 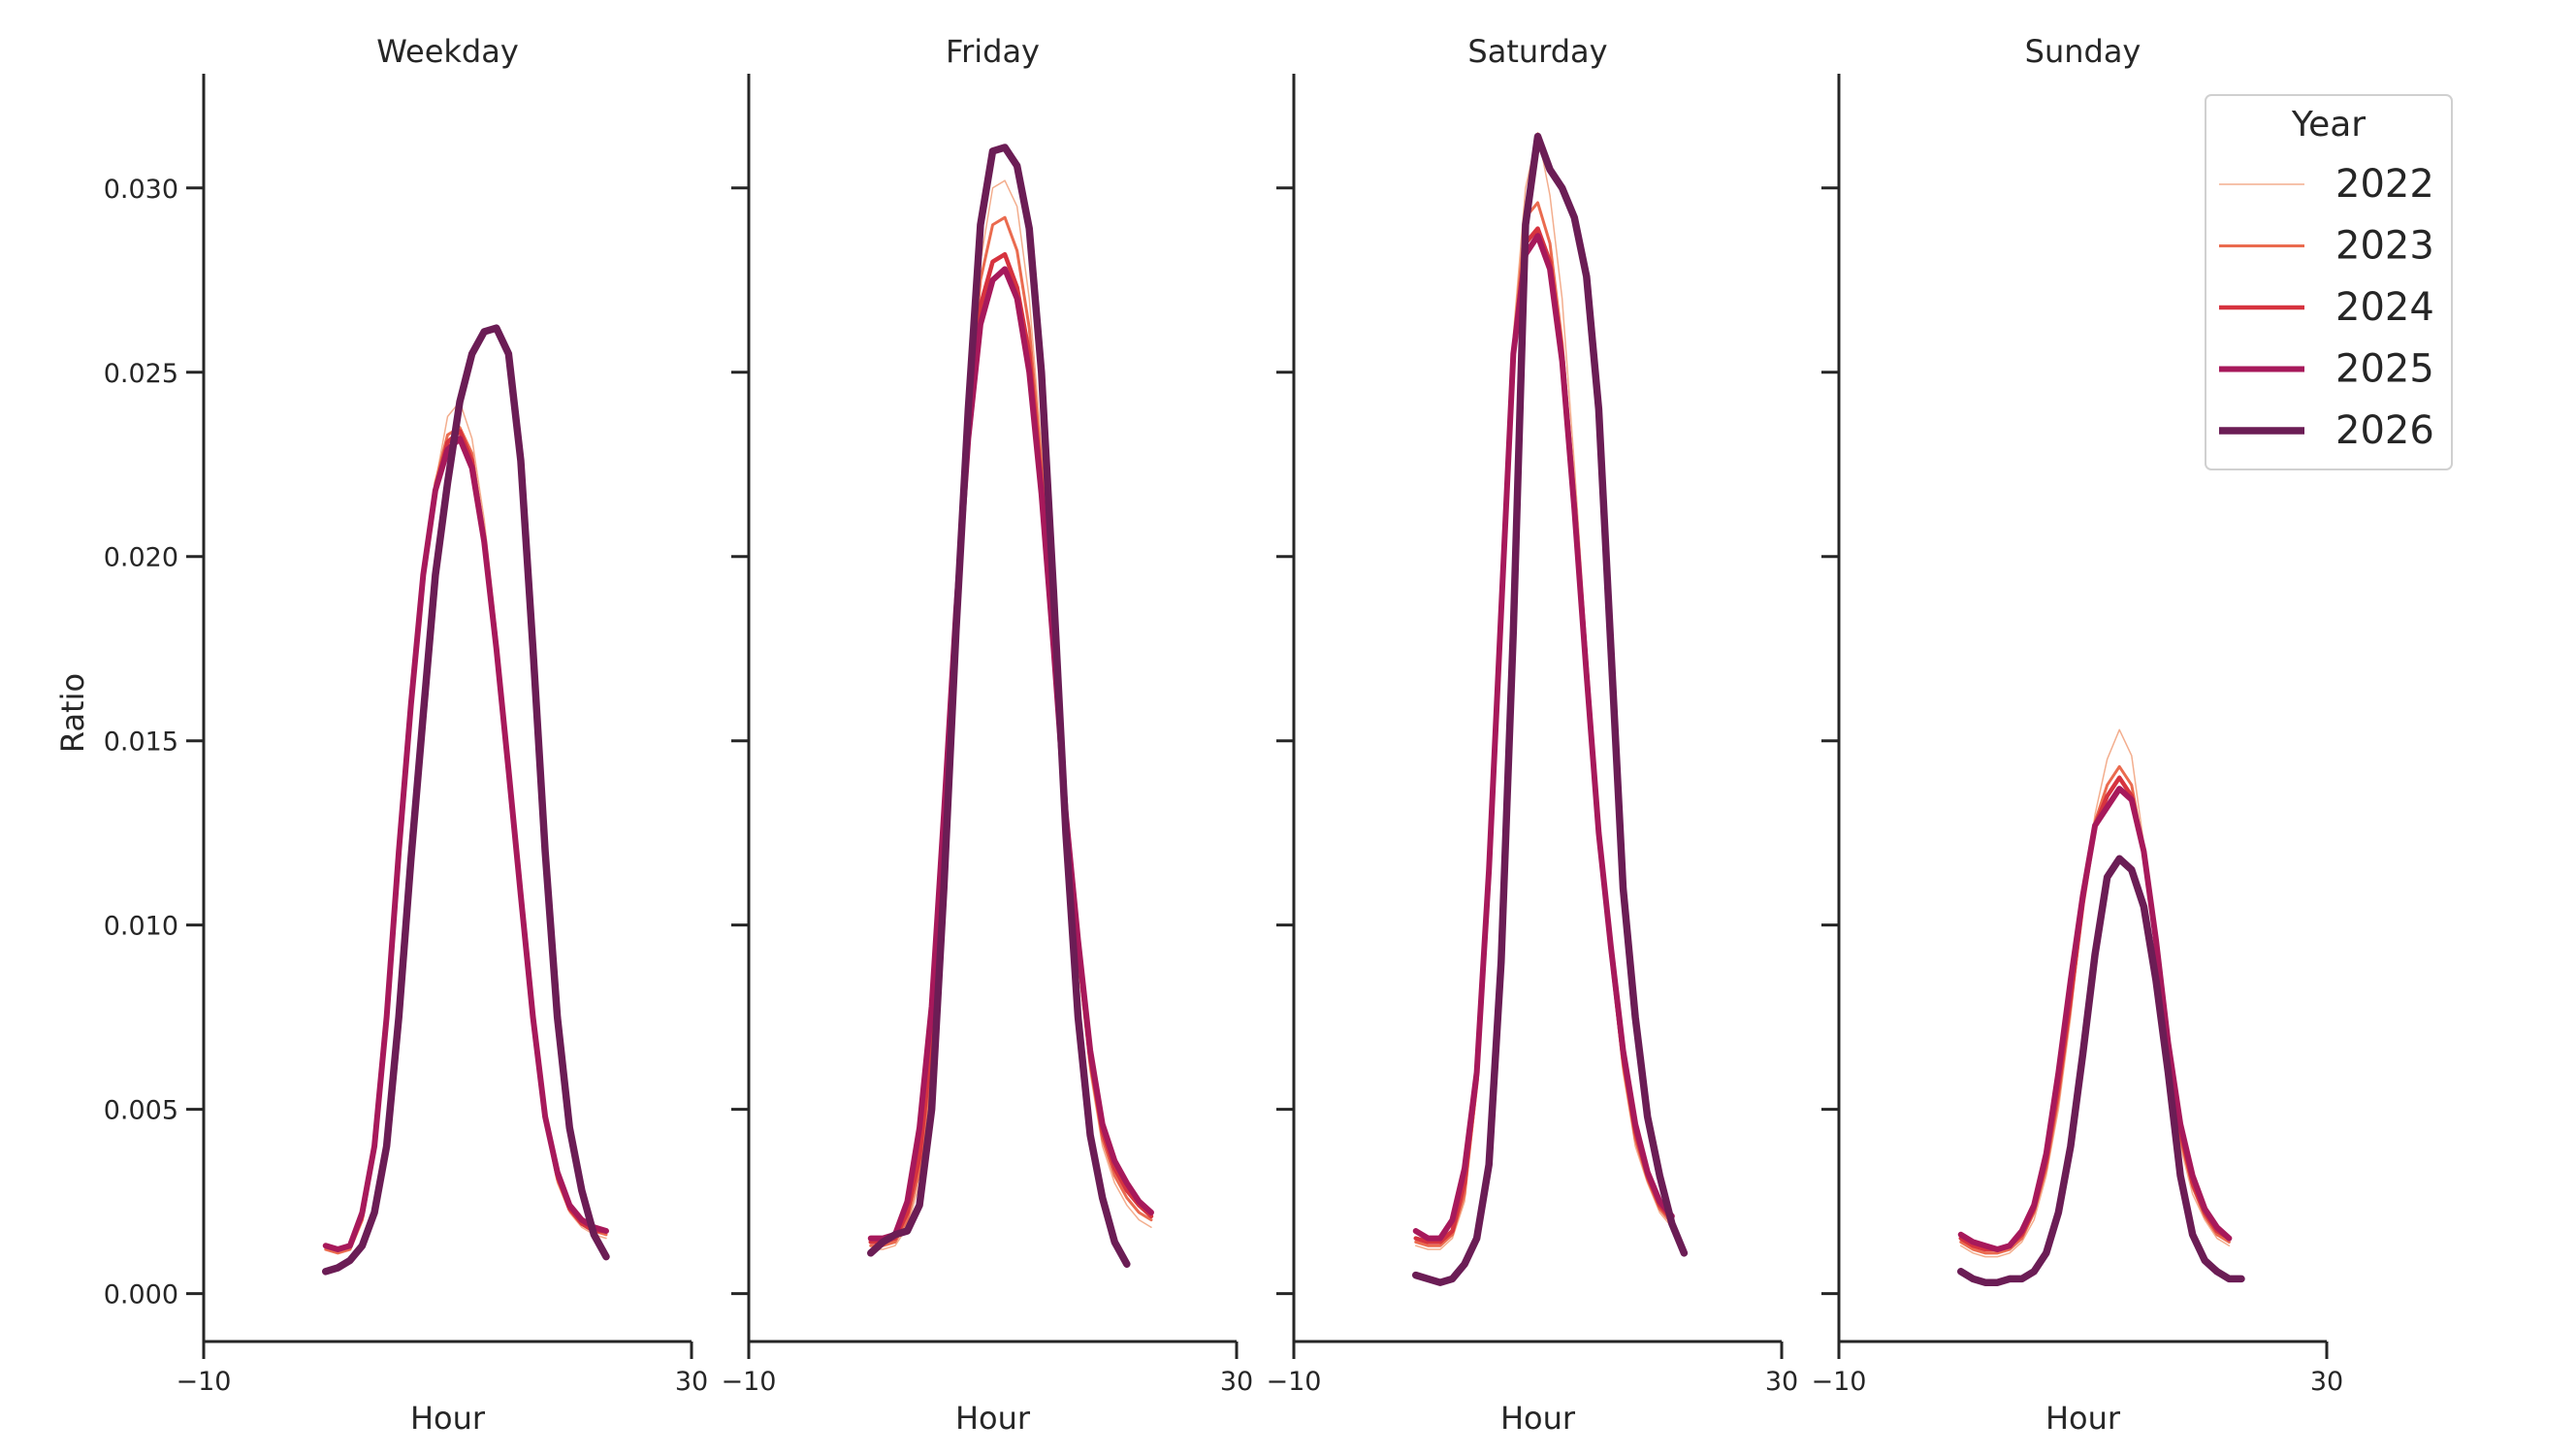 I want to click on y-tick-label: 0.005, so click(x=141, y=1111).